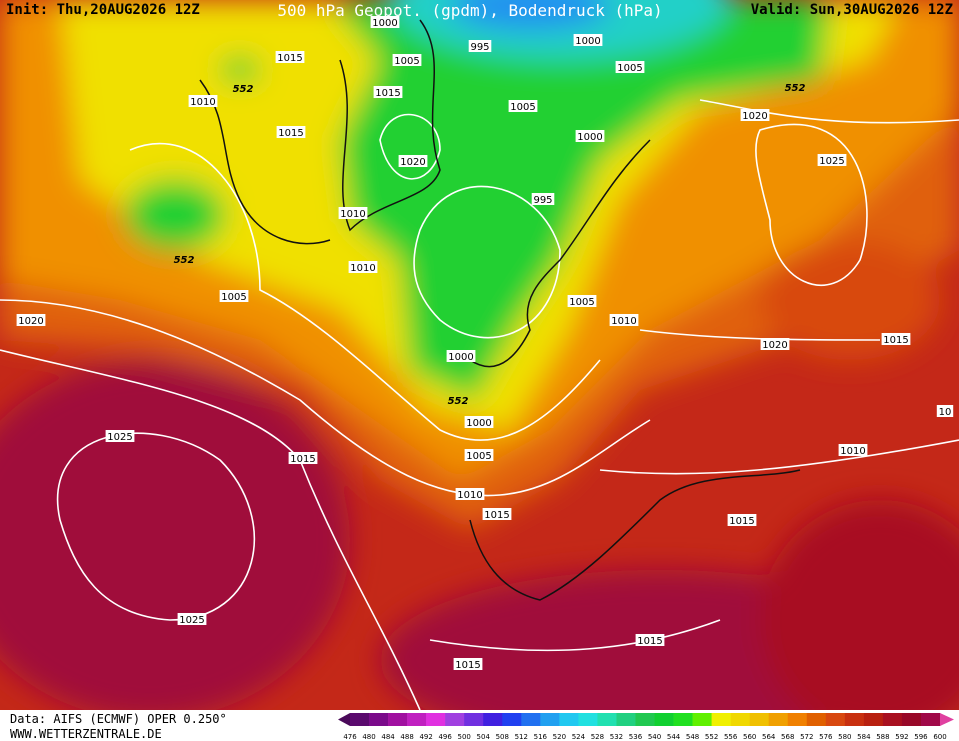 This screenshot has height=741, width=959. Describe the element at coordinates (882, 737) in the screenshot. I see `scale-label: 588` at that location.